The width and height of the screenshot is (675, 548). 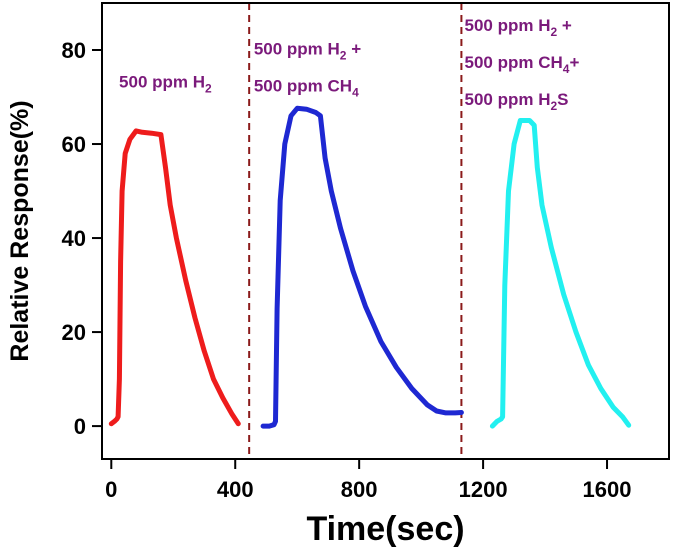 What do you see at coordinates (74, 238) in the screenshot?
I see `y-tick-label: 40` at bounding box center [74, 238].